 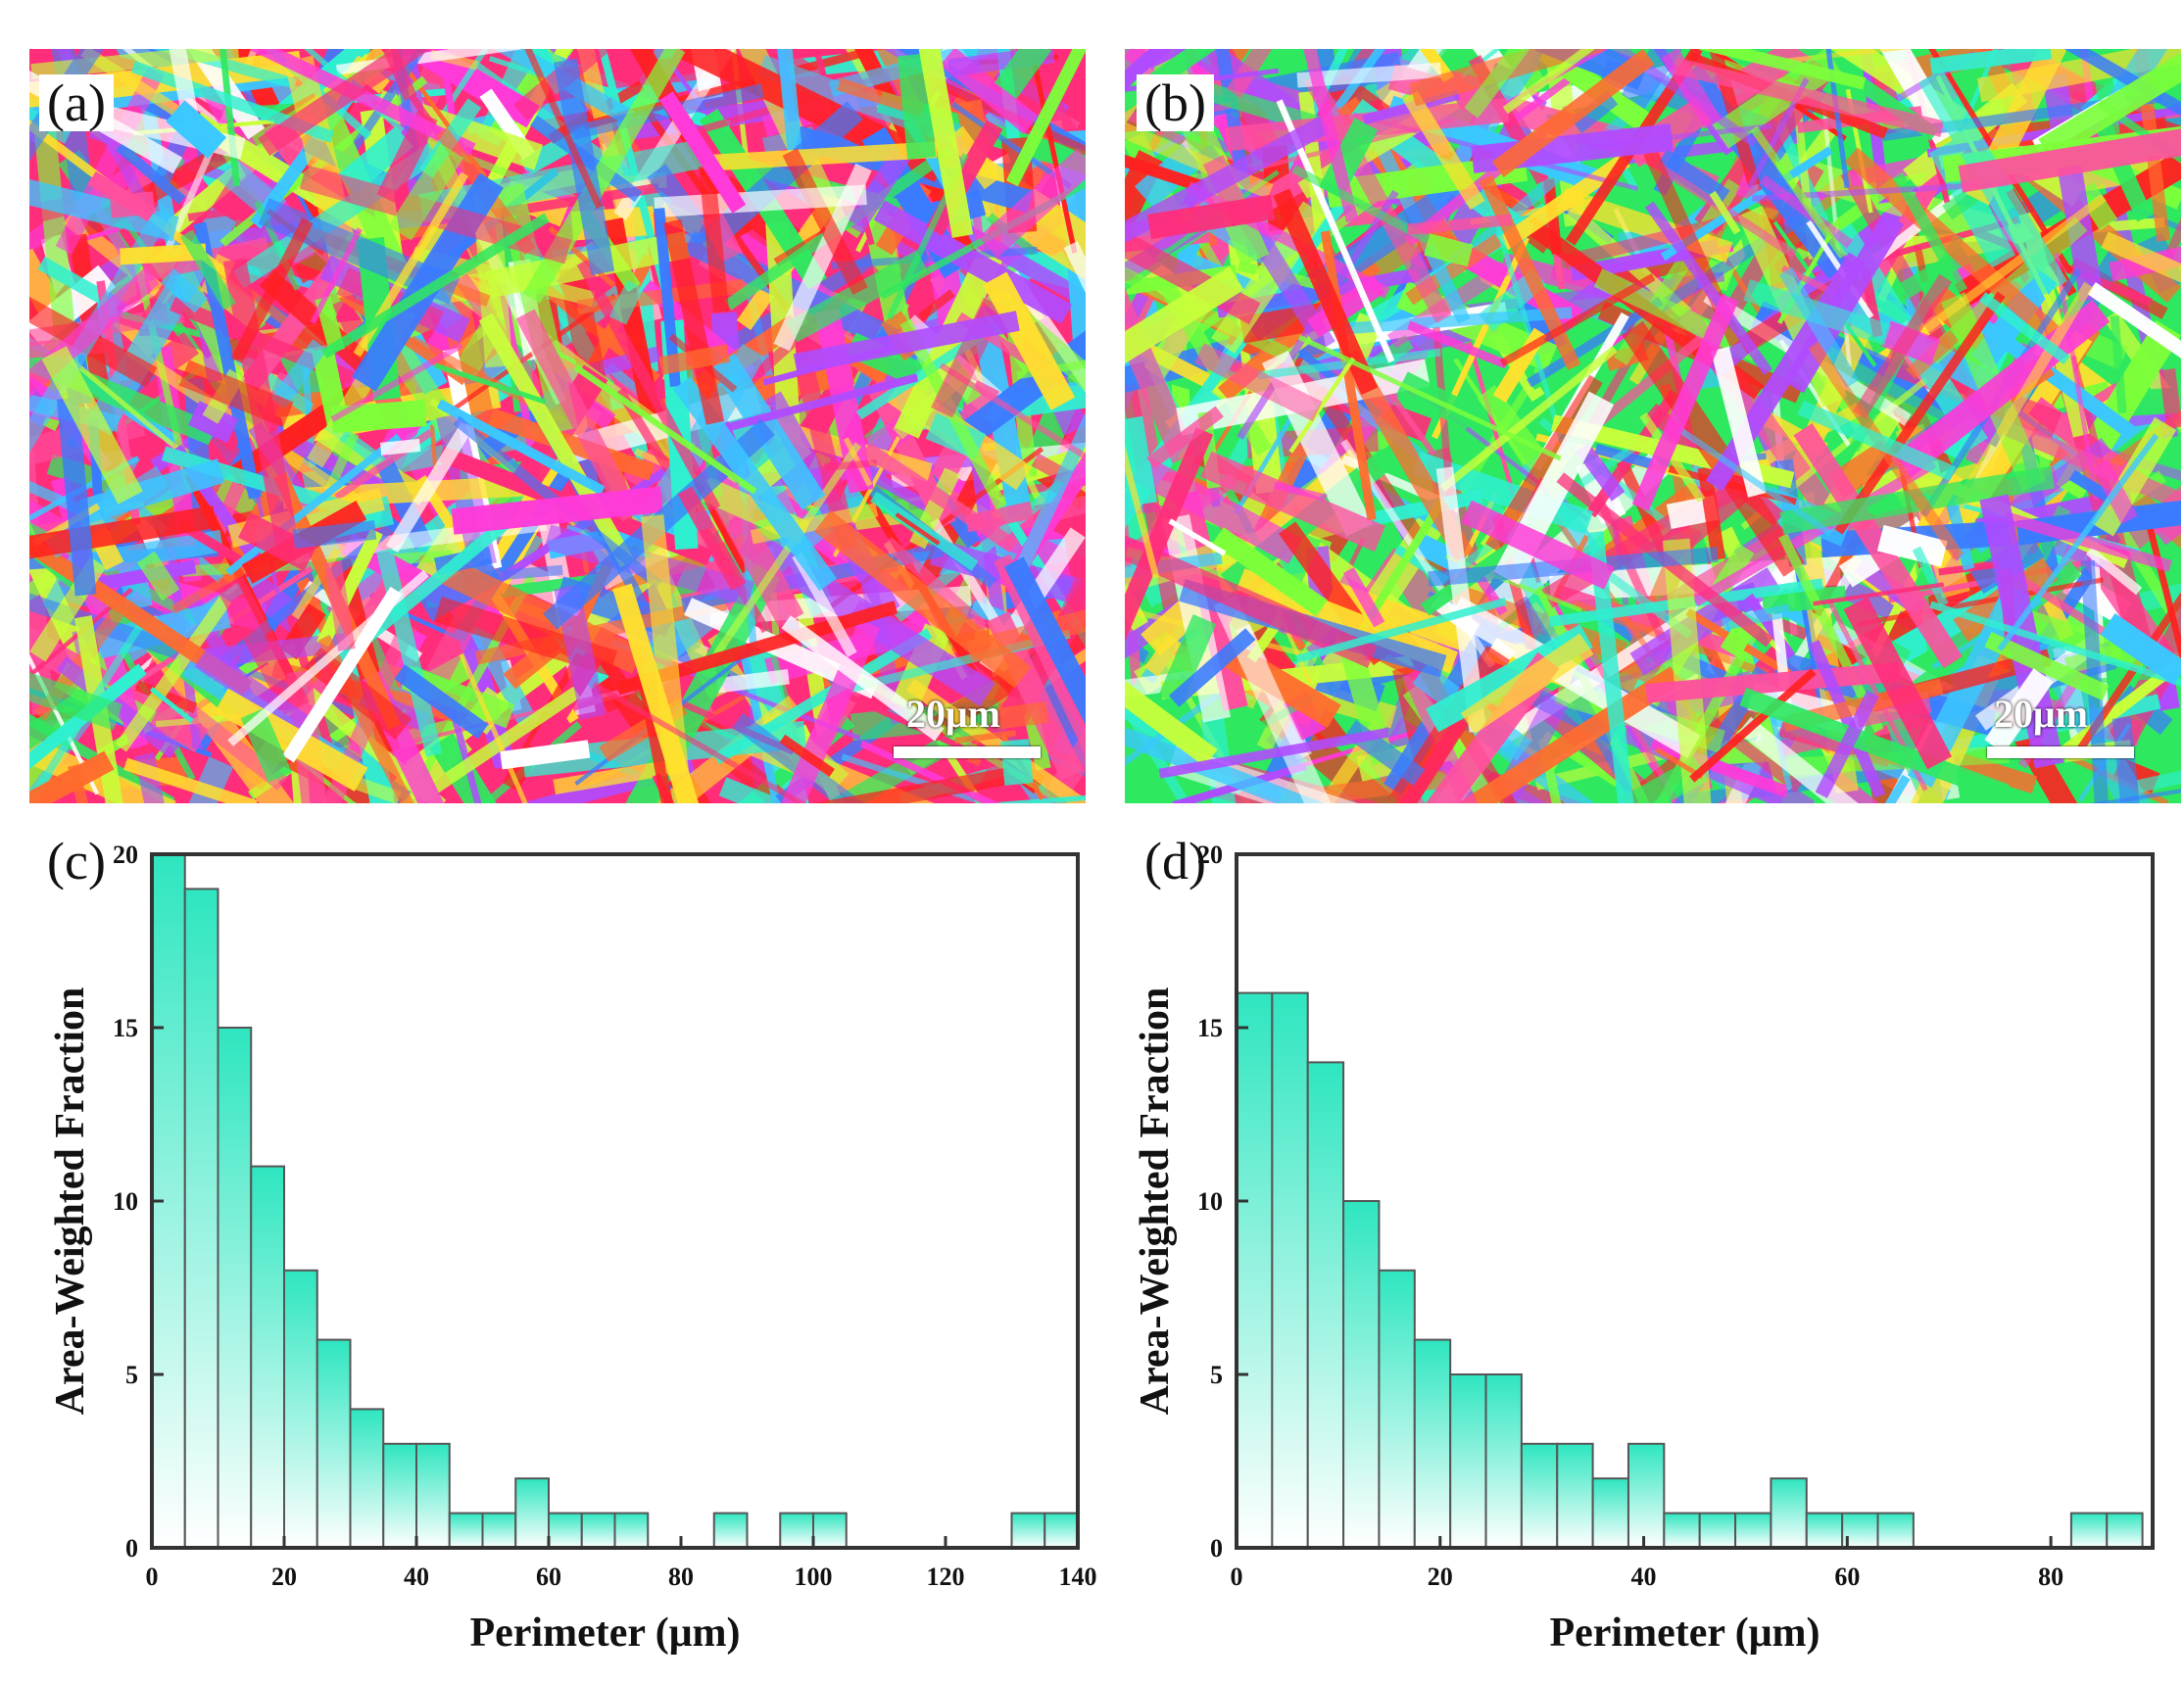 What do you see at coordinates (1175, 102) in the screenshot?
I see `panel-label-b: (b)` at bounding box center [1175, 102].